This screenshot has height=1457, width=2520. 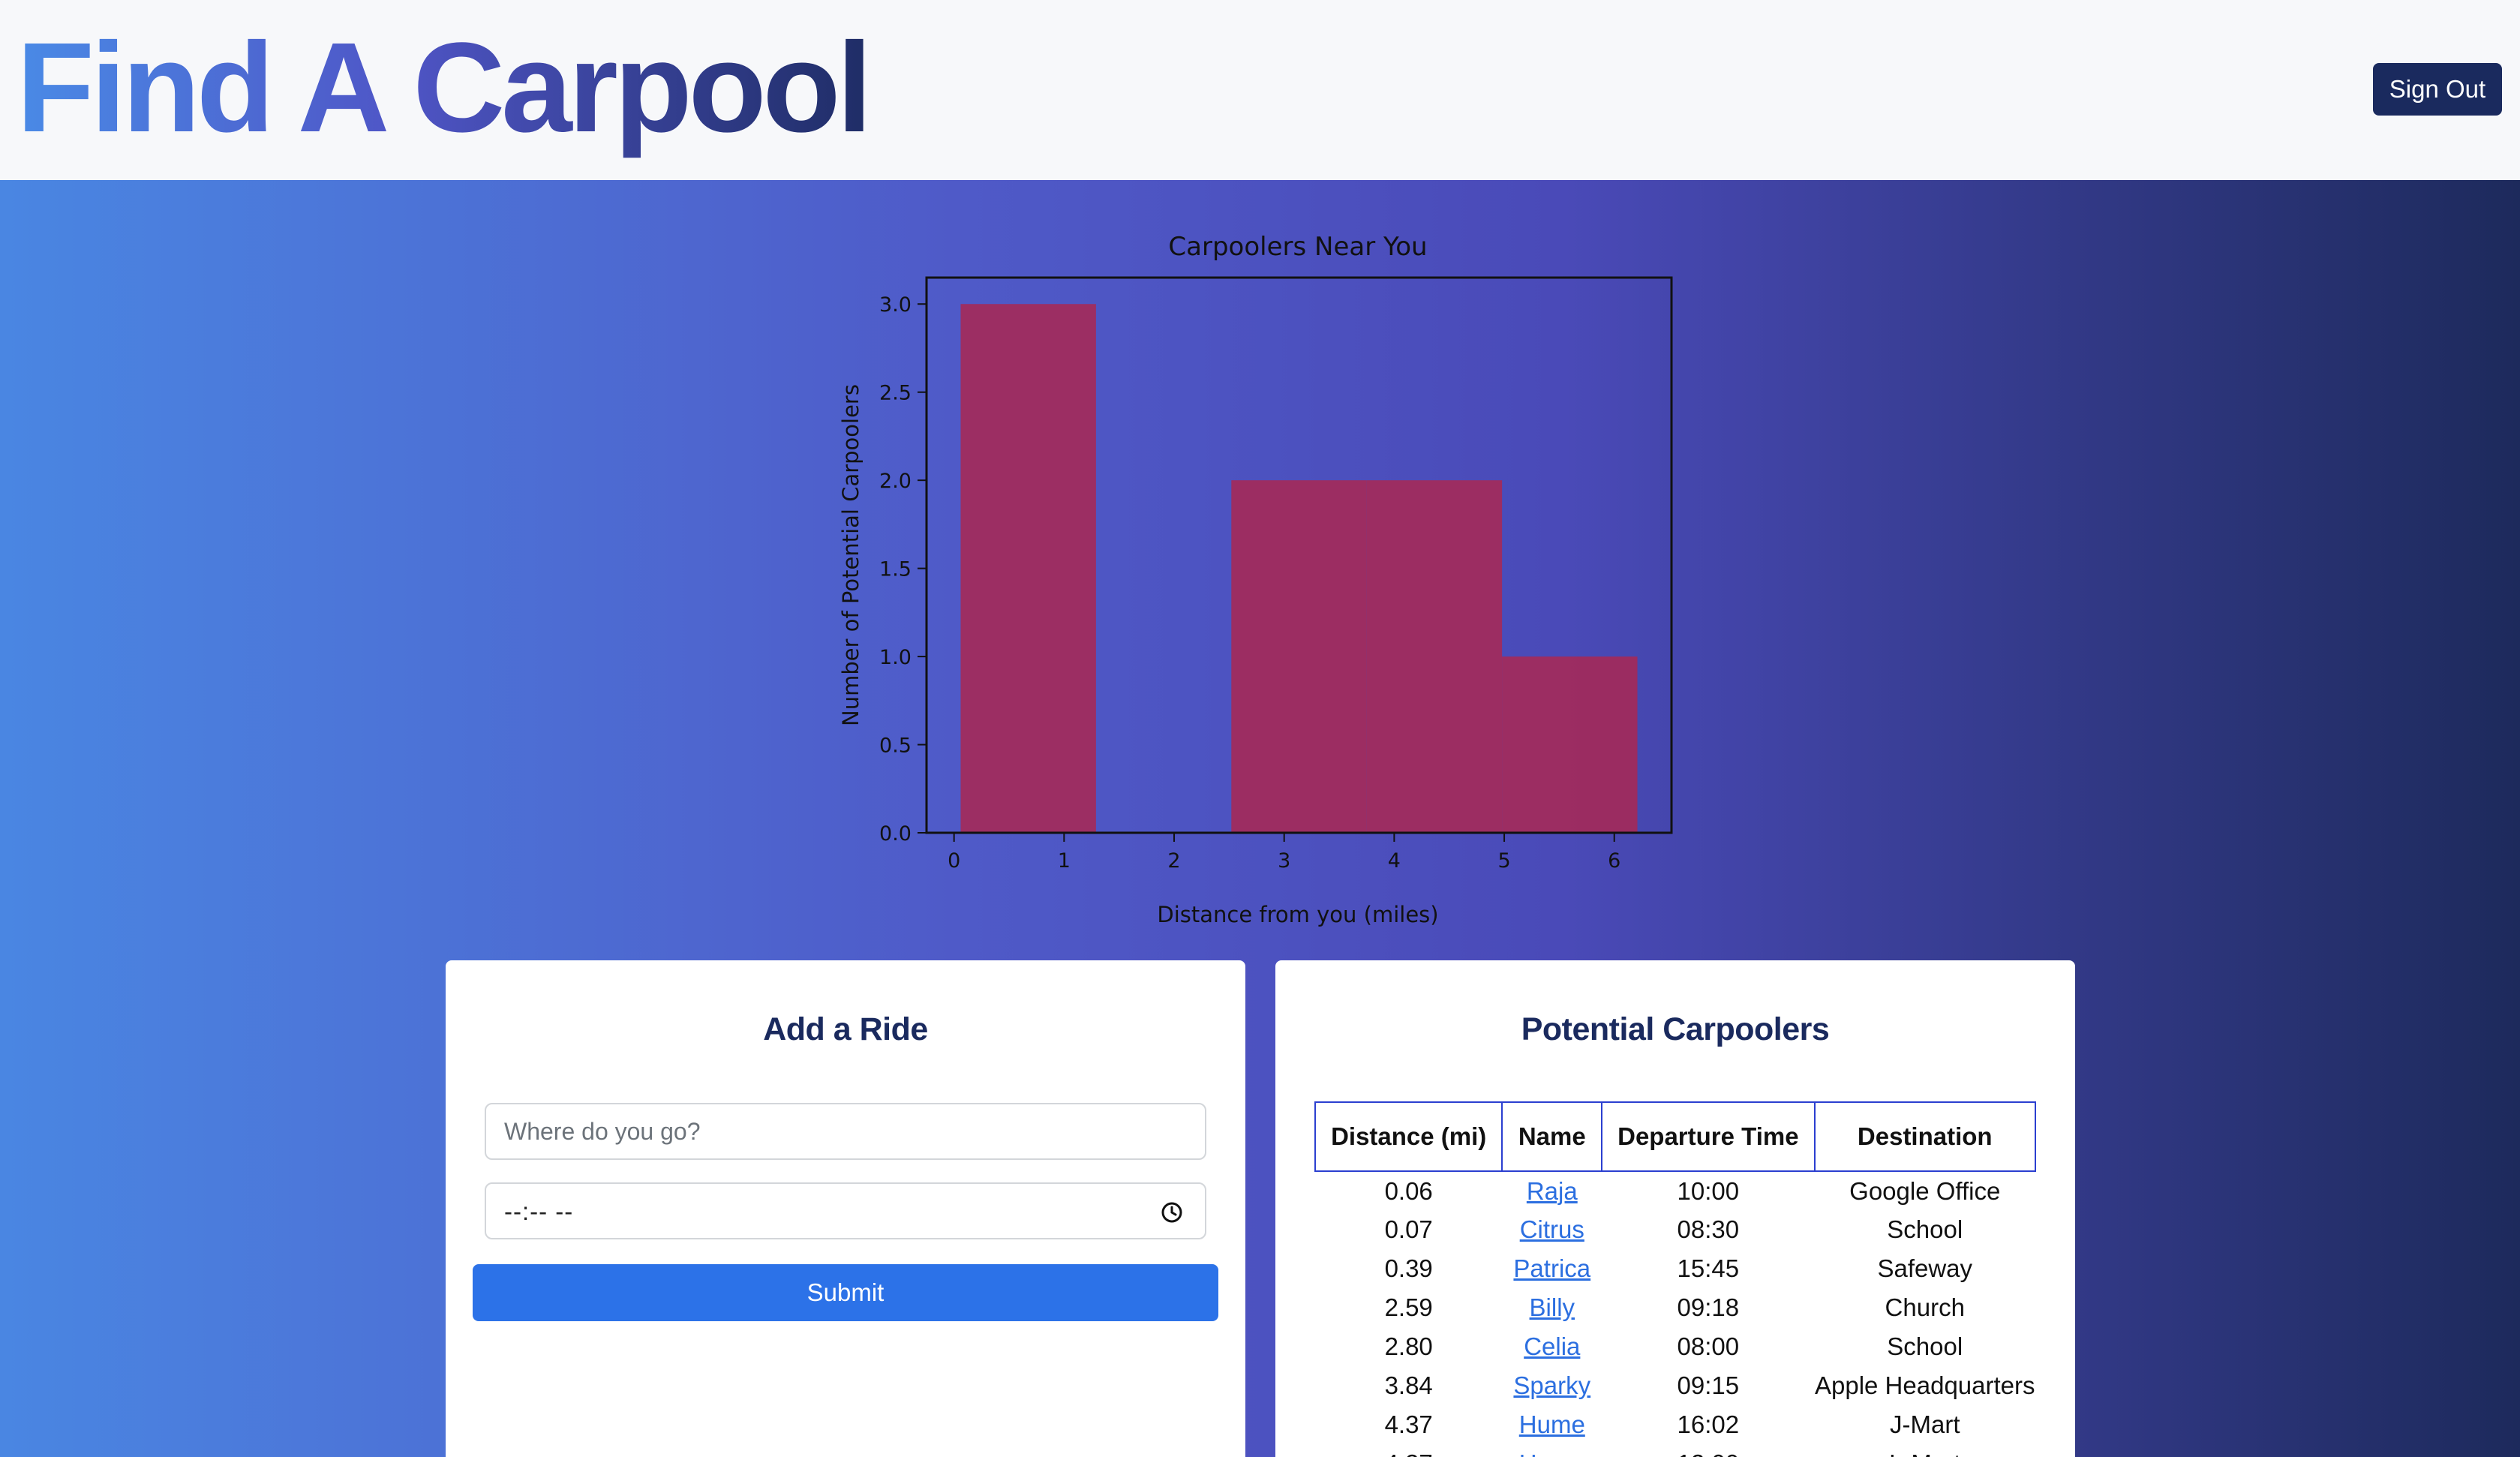 I want to click on name-cell: Patrica, so click(x=1552, y=1268).